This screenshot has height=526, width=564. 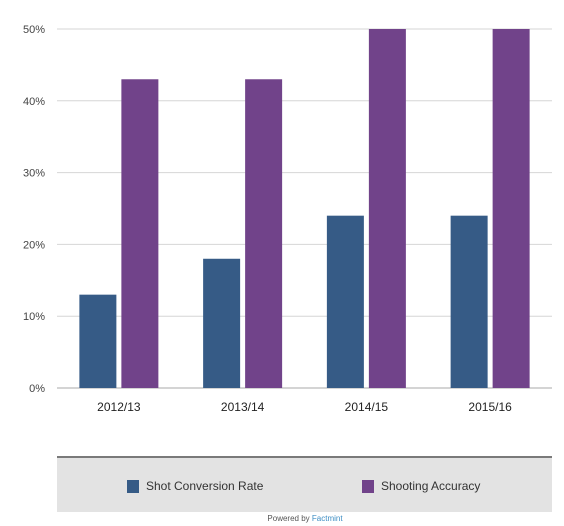 What do you see at coordinates (288, 518) in the screenshot?
I see `credit-prefix: Powered by` at bounding box center [288, 518].